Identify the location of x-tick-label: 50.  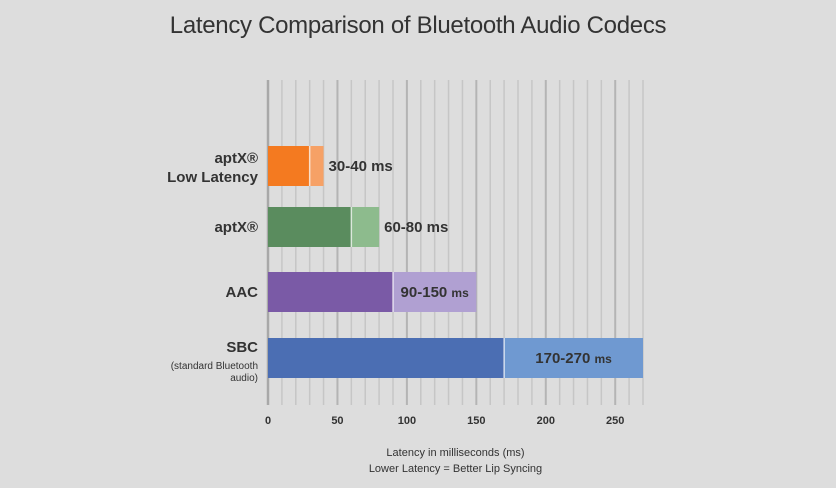
(337, 421).